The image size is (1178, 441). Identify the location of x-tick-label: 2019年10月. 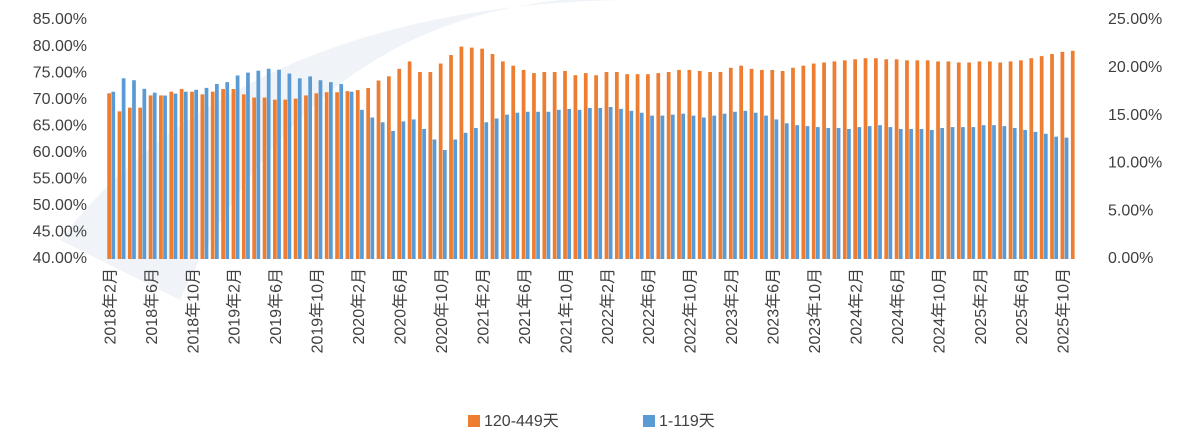
(318, 310).